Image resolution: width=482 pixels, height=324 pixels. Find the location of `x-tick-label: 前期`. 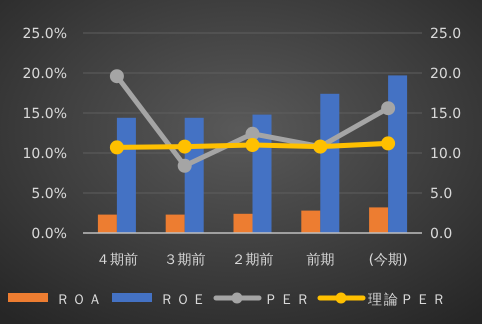

x-tick-label: 前期 is located at coordinates (320, 260).